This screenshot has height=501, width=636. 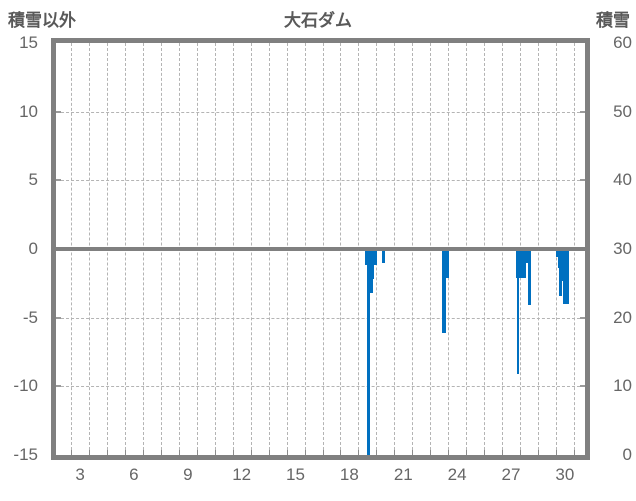 What do you see at coordinates (28, 42) in the screenshot?
I see `left-axis-tick-label: 15` at bounding box center [28, 42].